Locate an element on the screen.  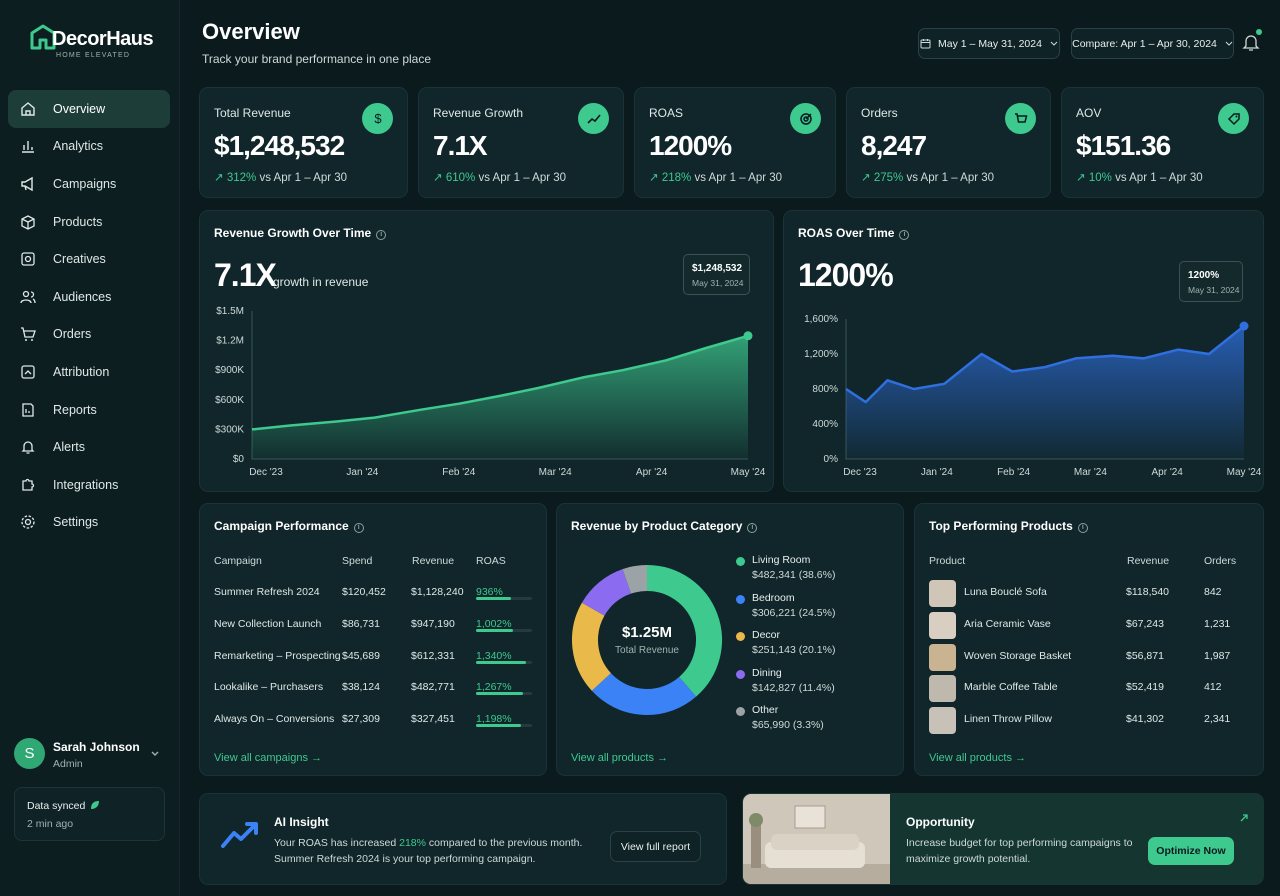
donut-slice-other is located at coordinates (635, 579).